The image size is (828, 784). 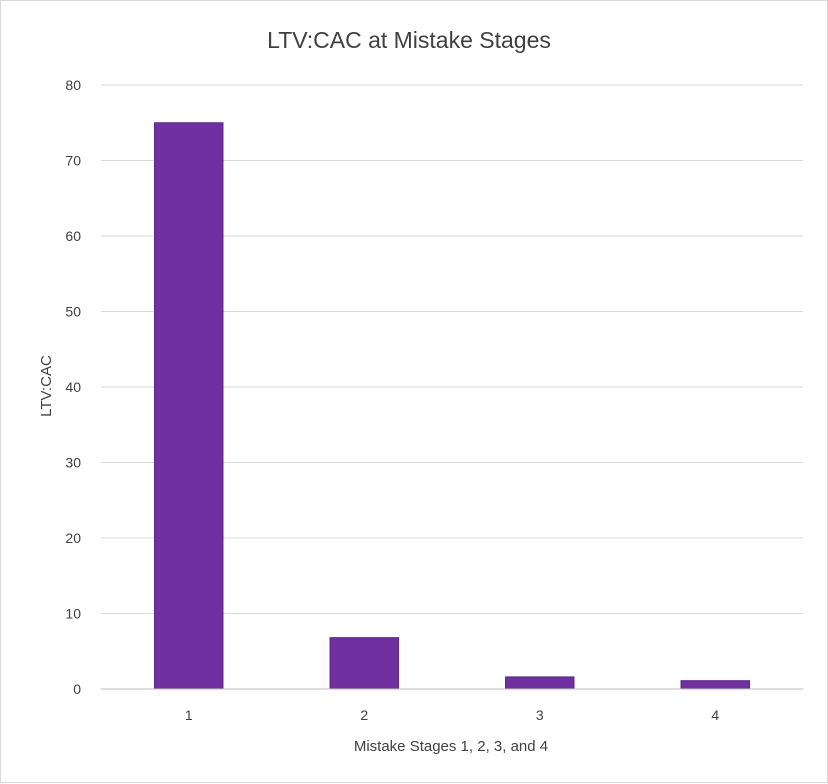 I want to click on x-tick-label: 2, so click(x=364, y=715).